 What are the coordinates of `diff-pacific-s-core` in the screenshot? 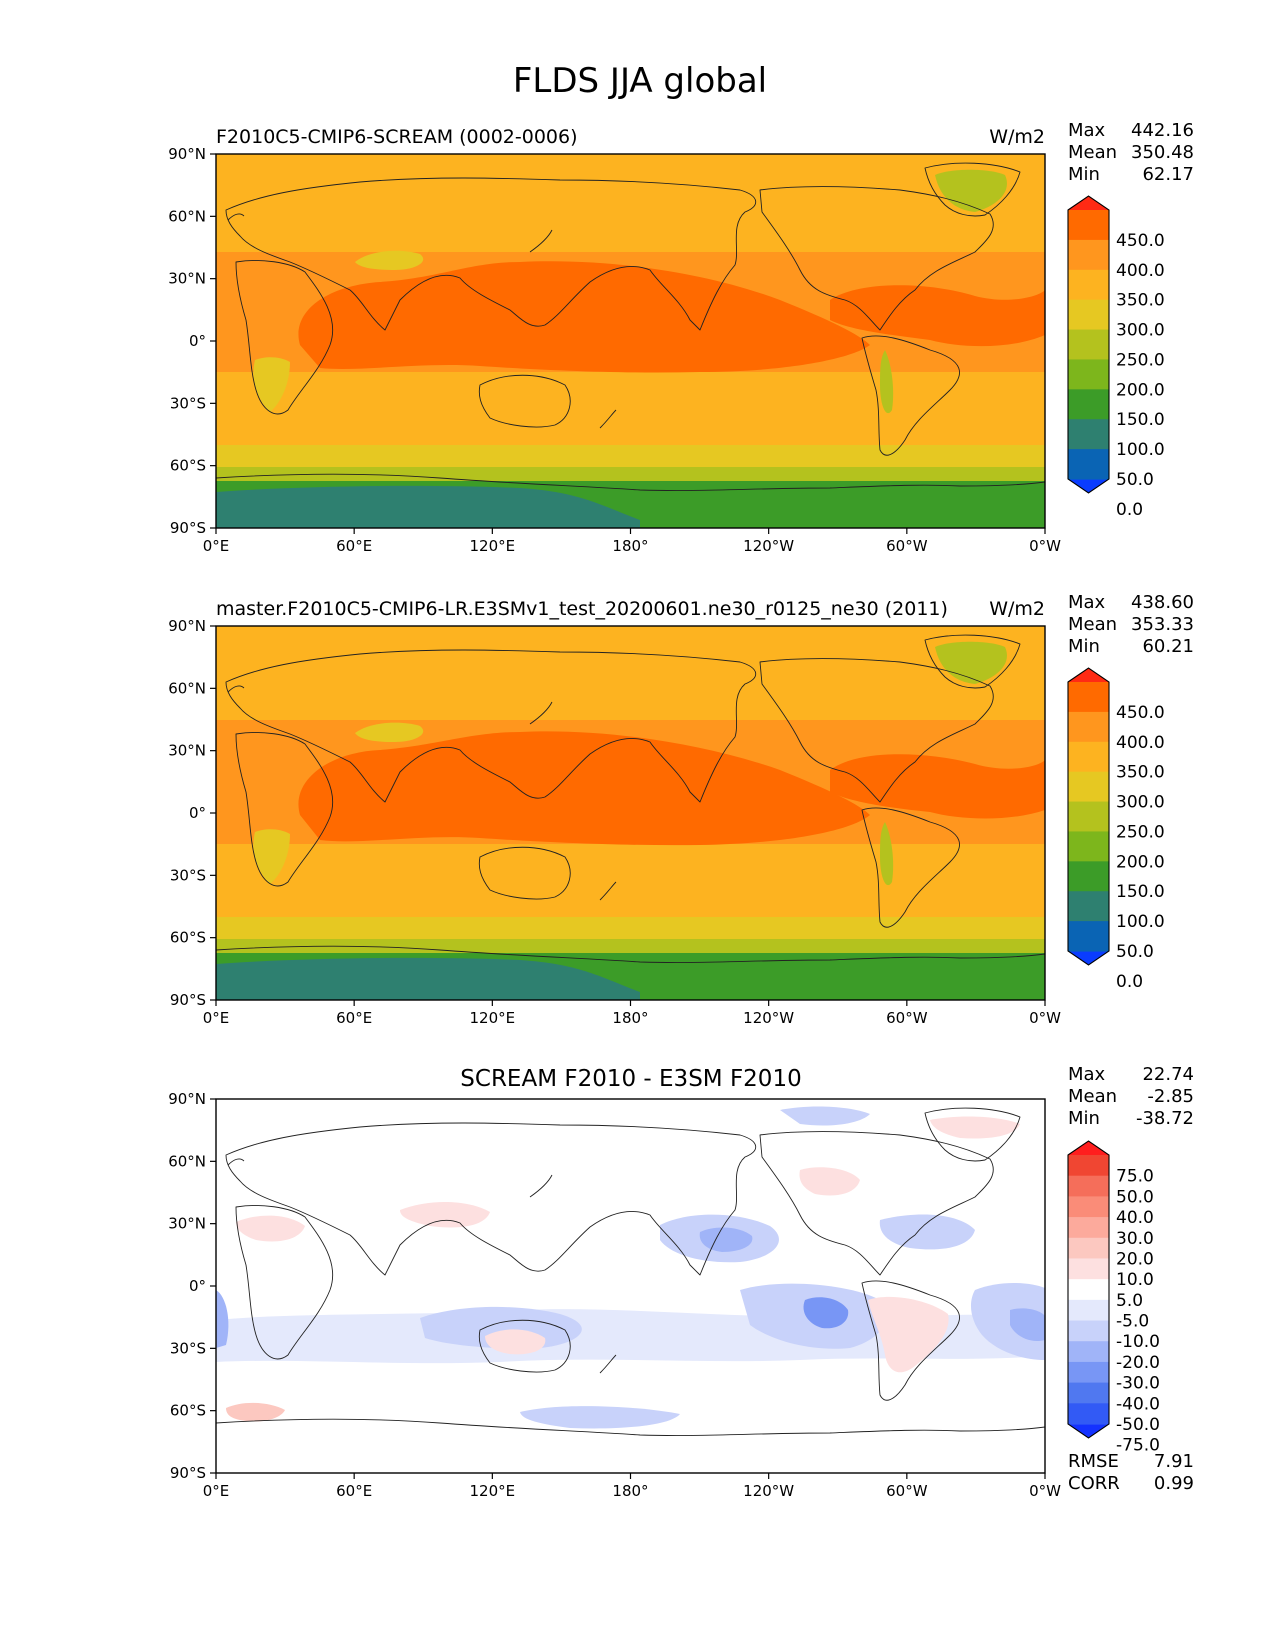 It's located at (826, 1313).